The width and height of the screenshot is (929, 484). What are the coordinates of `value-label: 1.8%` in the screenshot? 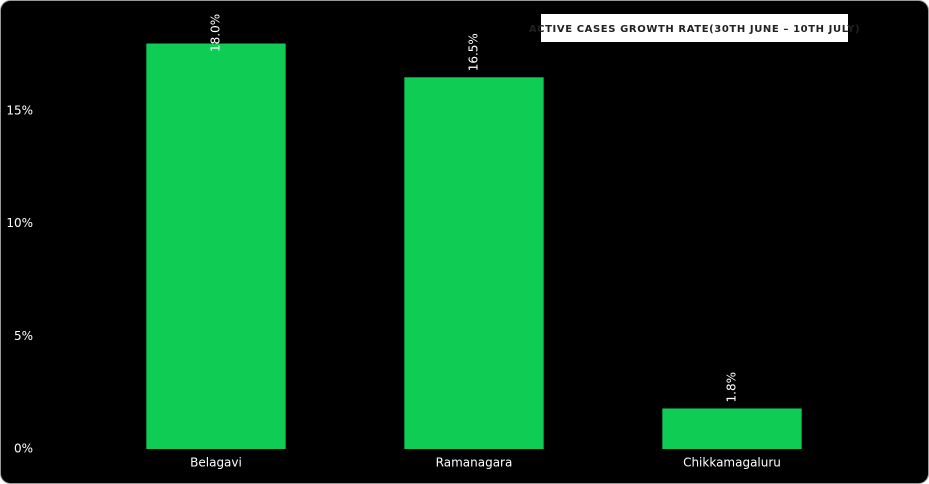 It's located at (732, 387).